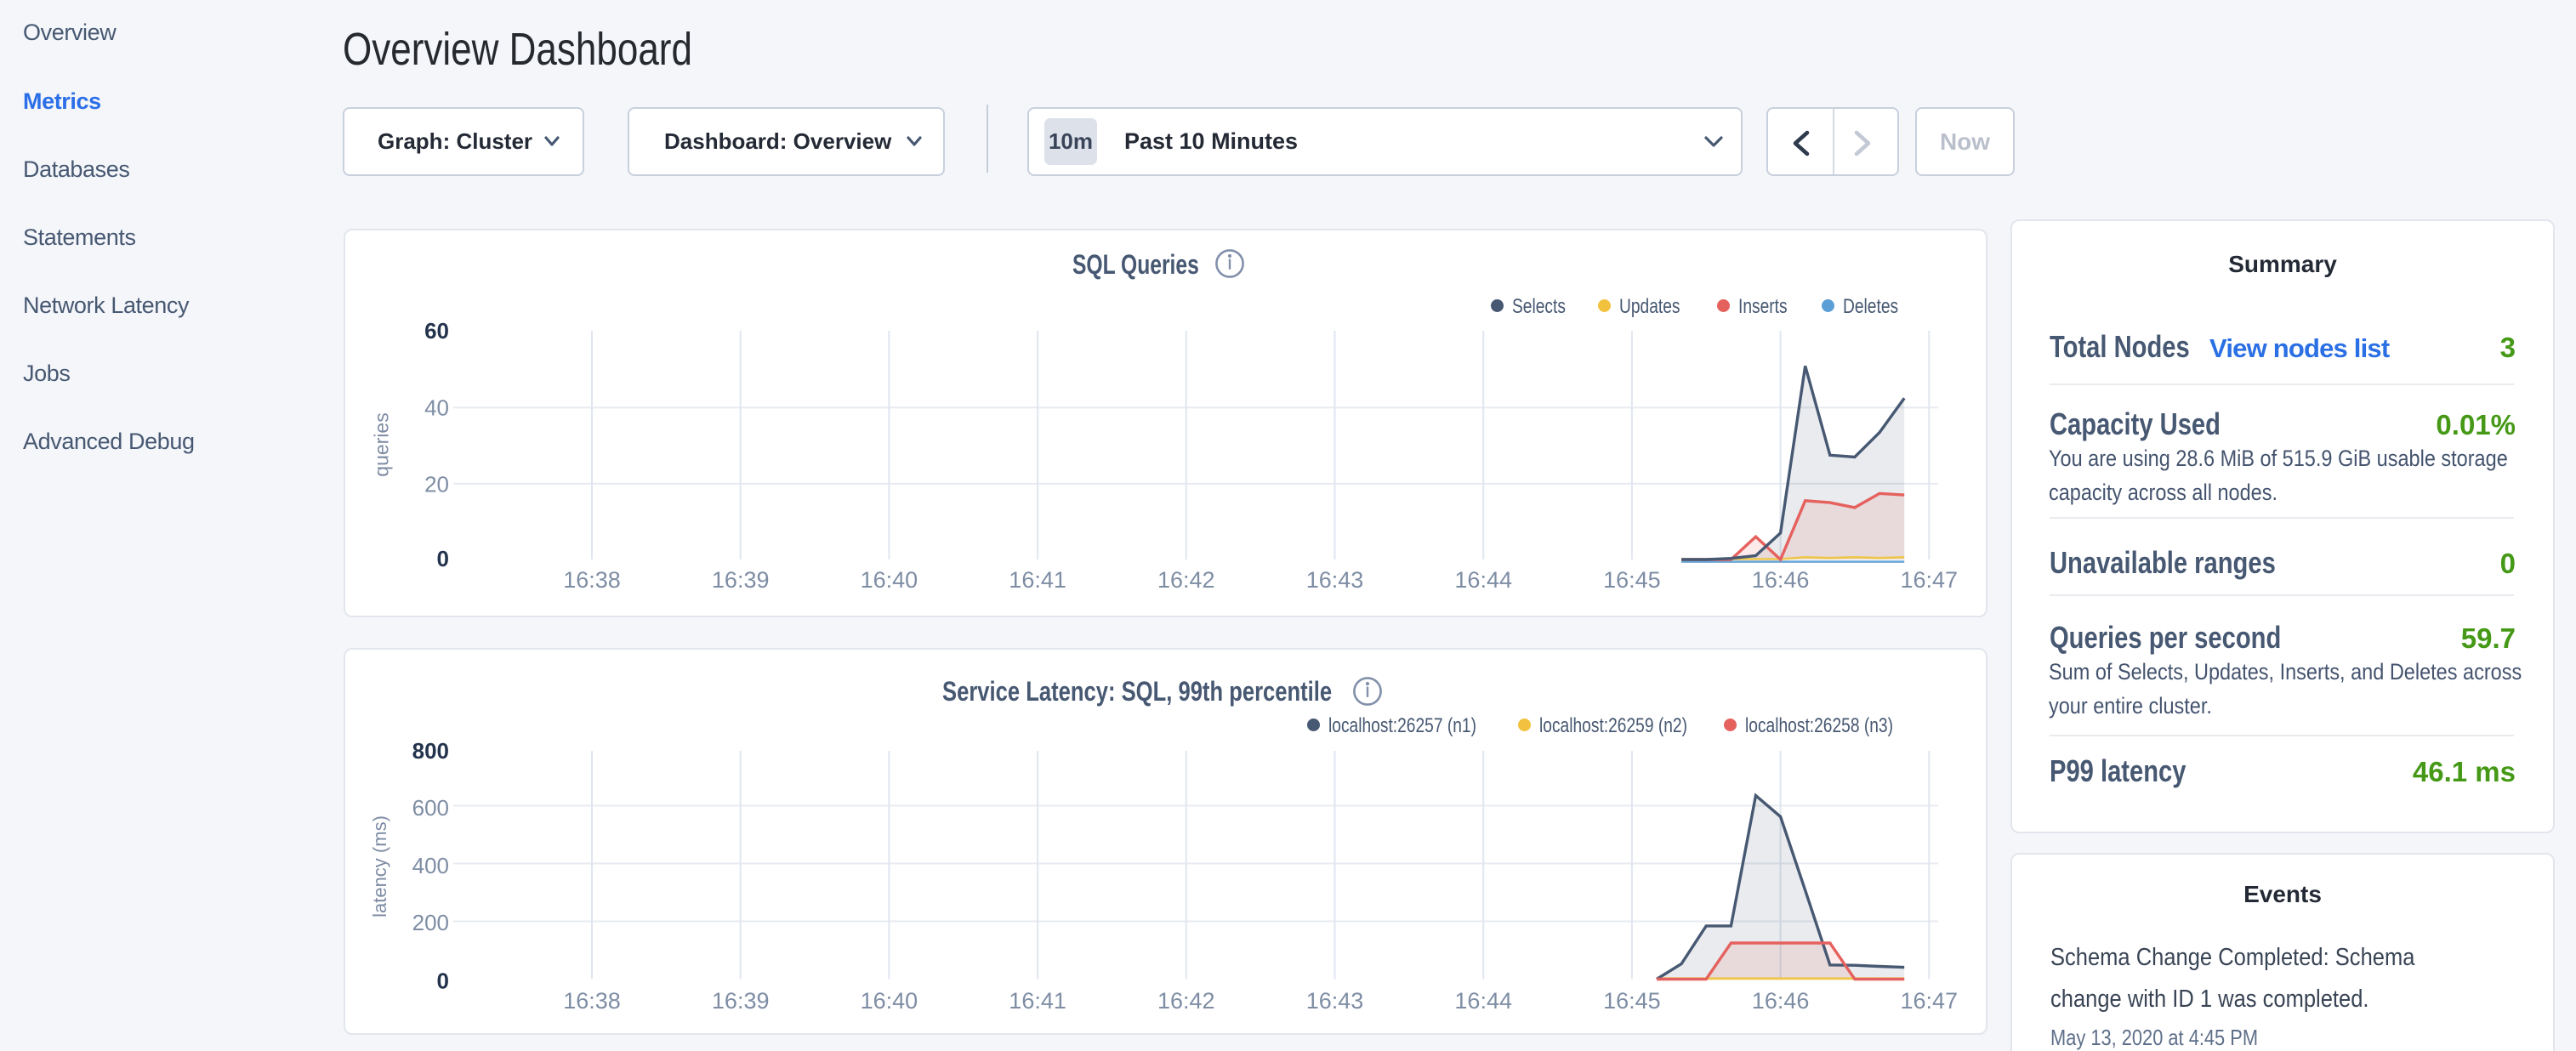 This screenshot has height=1051, width=2576. What do you see at coordinates (436, 408) in the screenshot?
I see `svg-text: 40` at bounding box center [436, 408].